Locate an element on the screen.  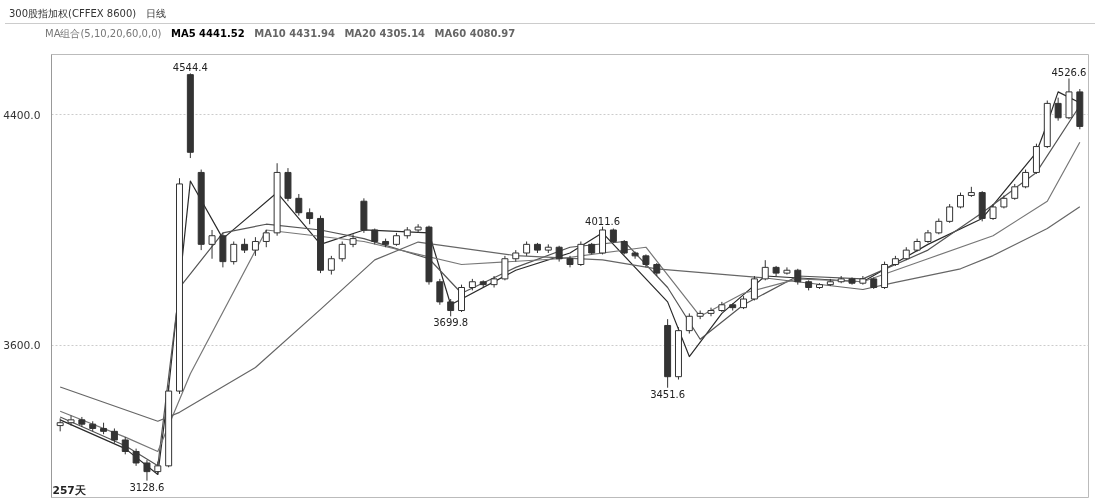
annotation: 3699.8 is located at coordinates (451, 323).